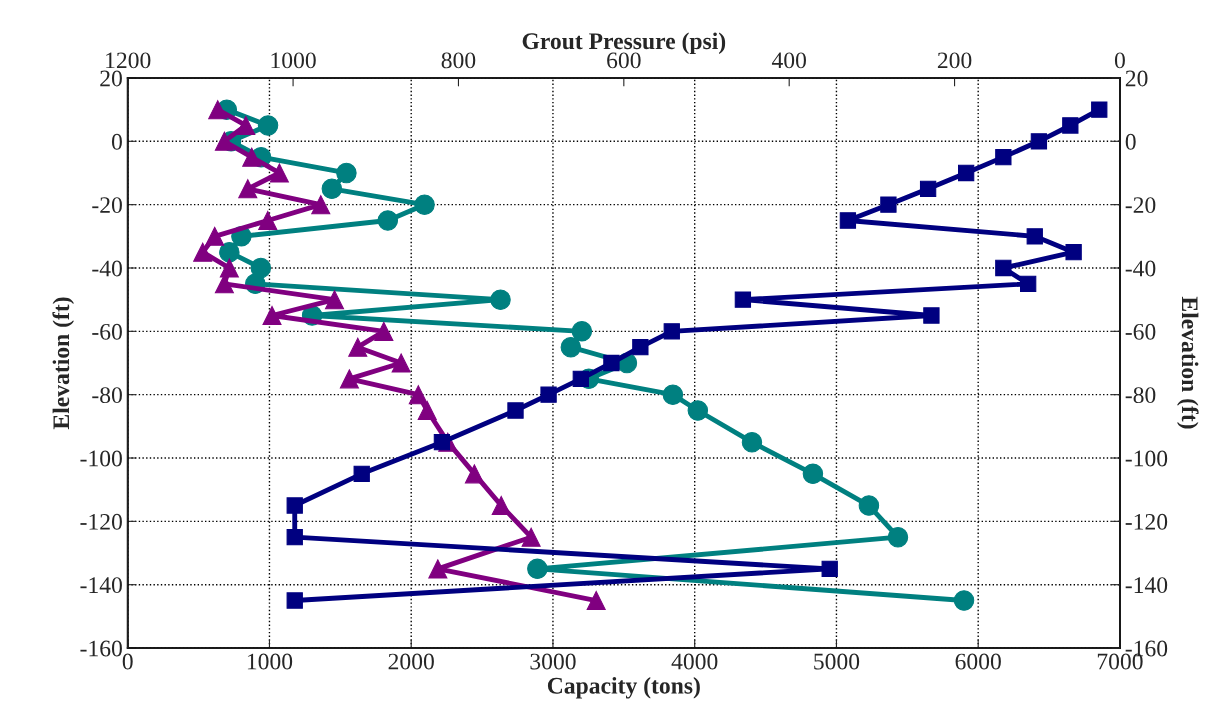 This screenshot has width=1228, height=726. I want to click on x-tick-label: 1000, so click(270, 661).